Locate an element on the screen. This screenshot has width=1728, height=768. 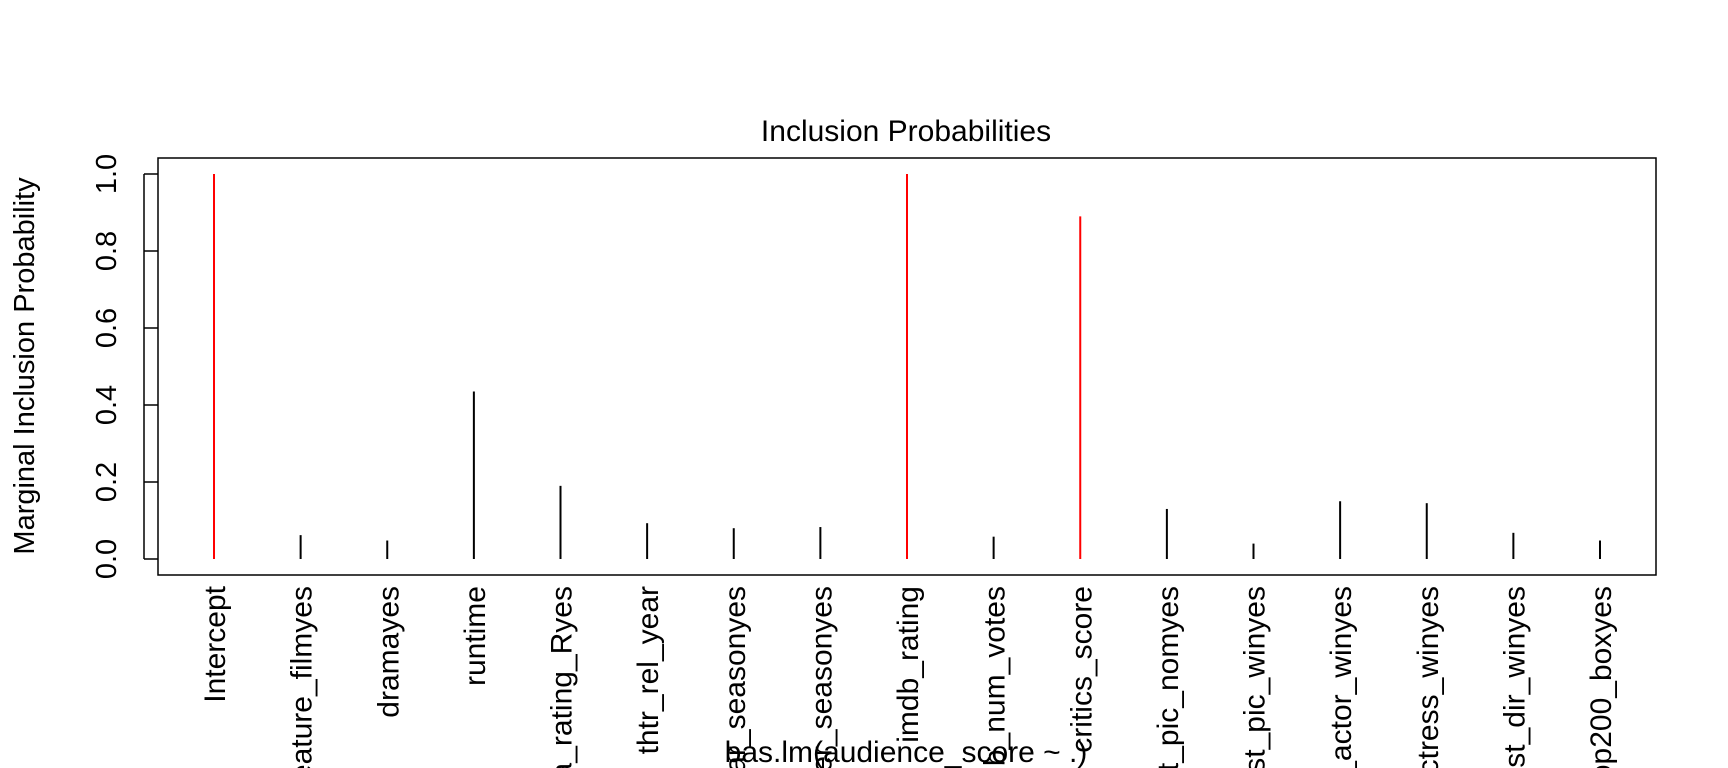
y-tick-label: 1.0 is located at coordinates (107, 174).